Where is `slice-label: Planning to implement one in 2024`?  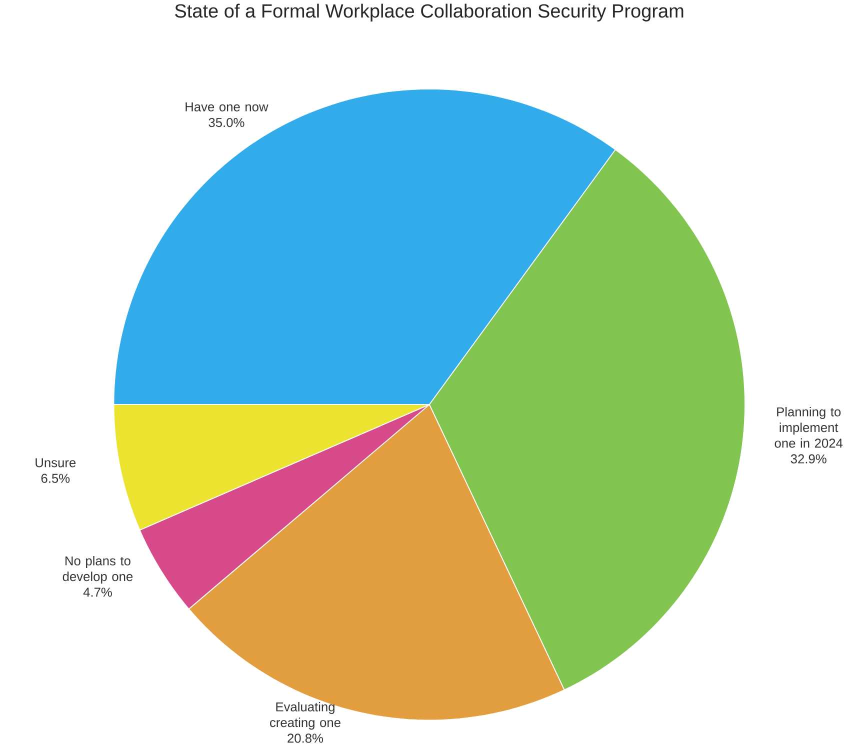
slice-label: Planning to implement one in 2024 is located at coordinates (808, 427).